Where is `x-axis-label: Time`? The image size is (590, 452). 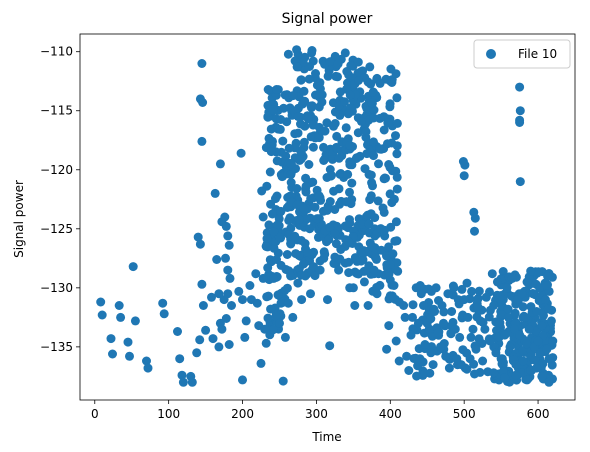
x-axis-label: Time is located at coordinates (326, 437).